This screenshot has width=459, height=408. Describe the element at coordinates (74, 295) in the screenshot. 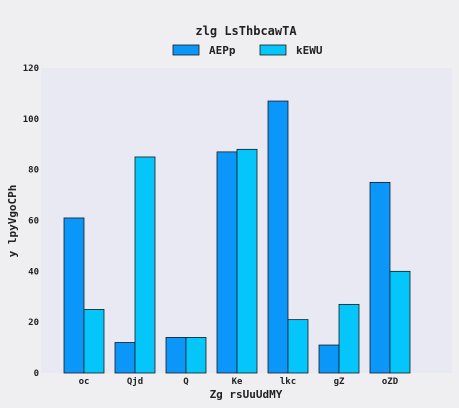

I see `bar-AEPp-oc` at that location.